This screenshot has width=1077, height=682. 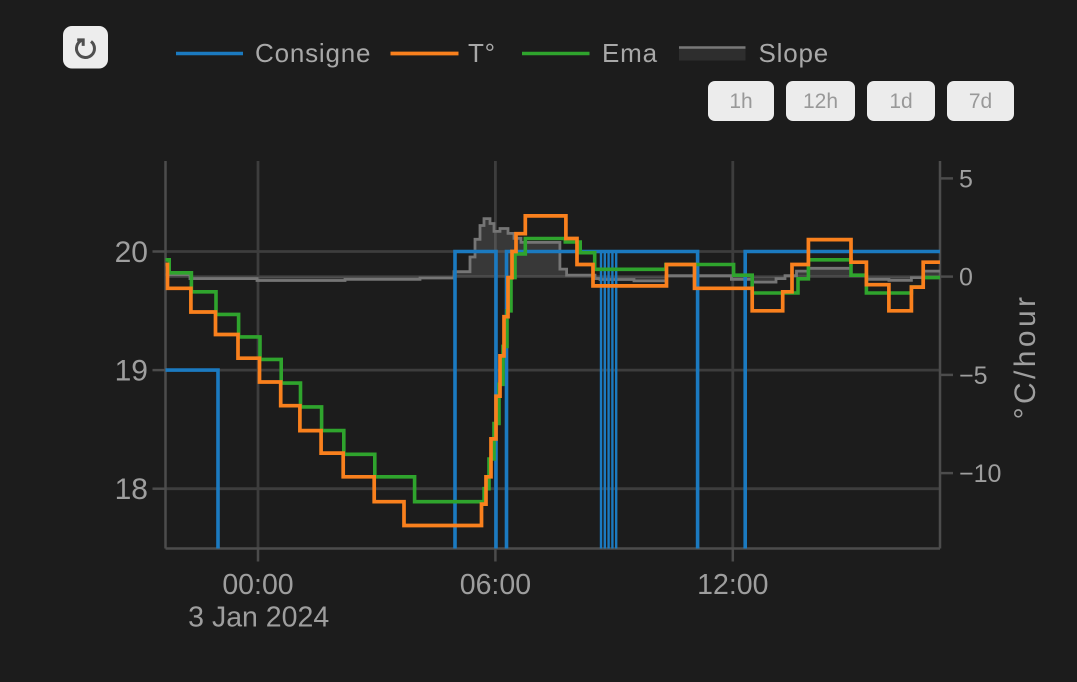 What do you see at coordinates (732, 585) in the screenshot?
I see `svg-text: 12:00` at bounding box center [732, 585].